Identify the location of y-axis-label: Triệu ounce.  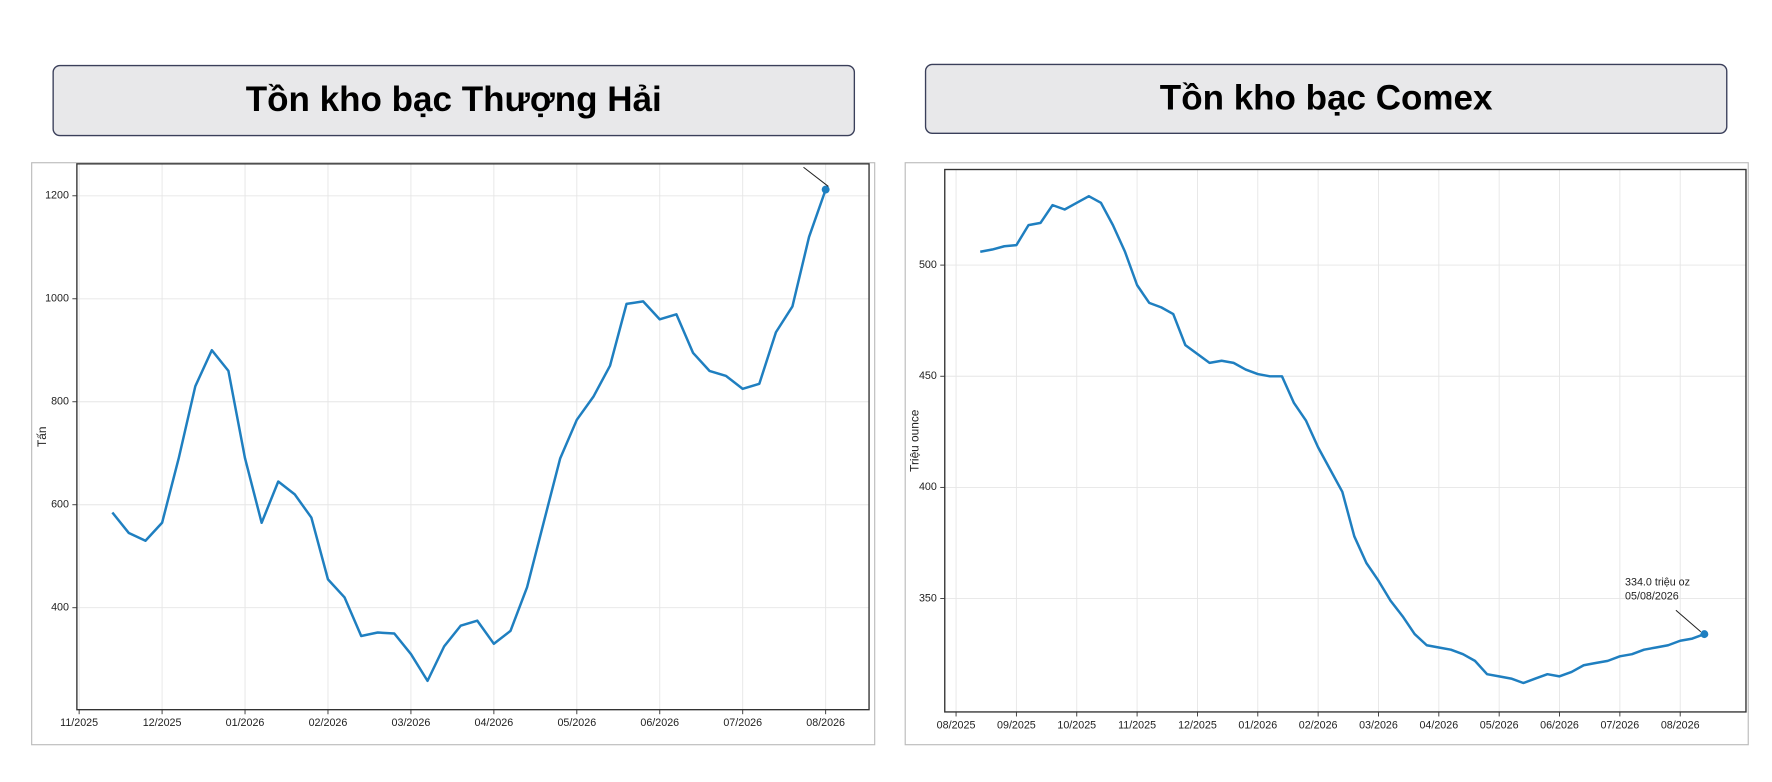
(915, 440).